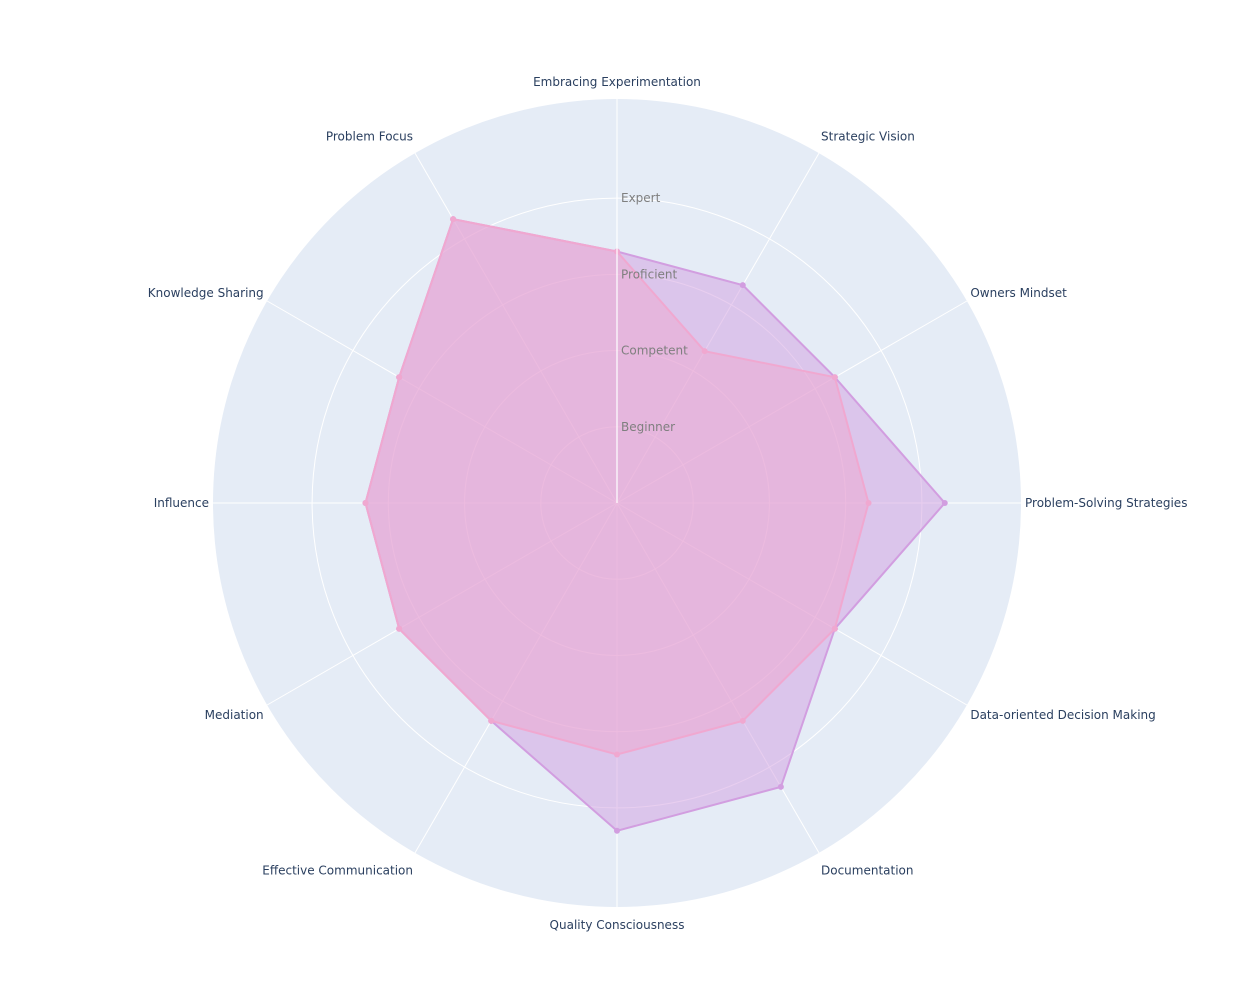  What do you see at coordinates (1062, 715) in the screenshot?
I see `angular-axis-label: Data-oriented Decision Making` at bounding box center [1062, 715].